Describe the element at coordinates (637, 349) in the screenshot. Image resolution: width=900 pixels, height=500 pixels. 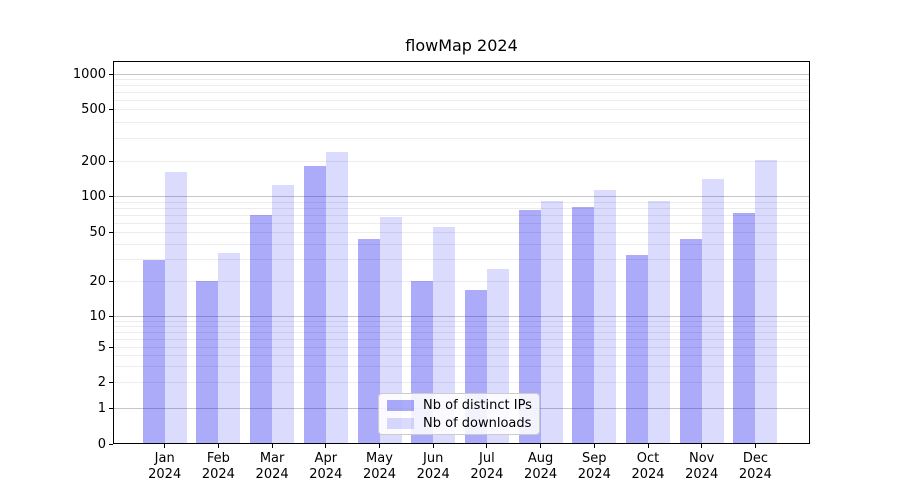
I see `bar-distinct-ips-oct` at that location.